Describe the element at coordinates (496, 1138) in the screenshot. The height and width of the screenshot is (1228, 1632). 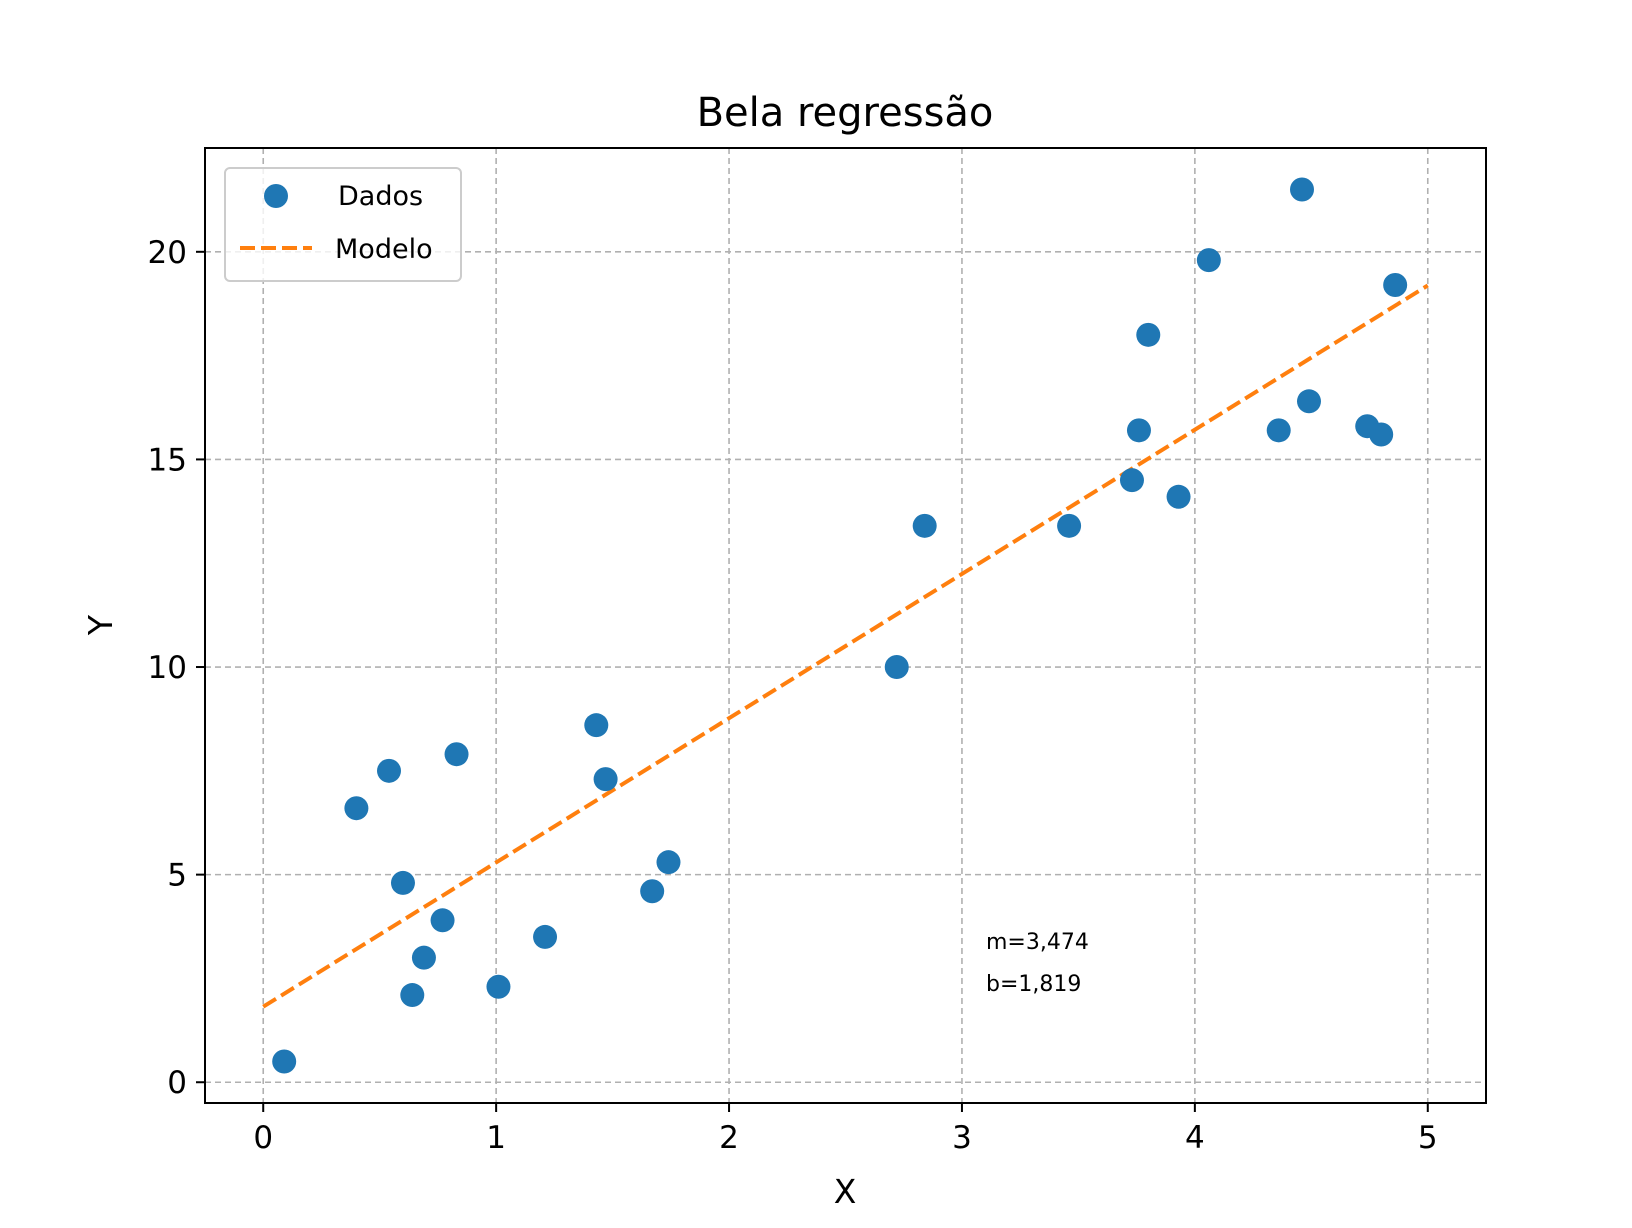
I see `x-tick-label: 1` at that location.